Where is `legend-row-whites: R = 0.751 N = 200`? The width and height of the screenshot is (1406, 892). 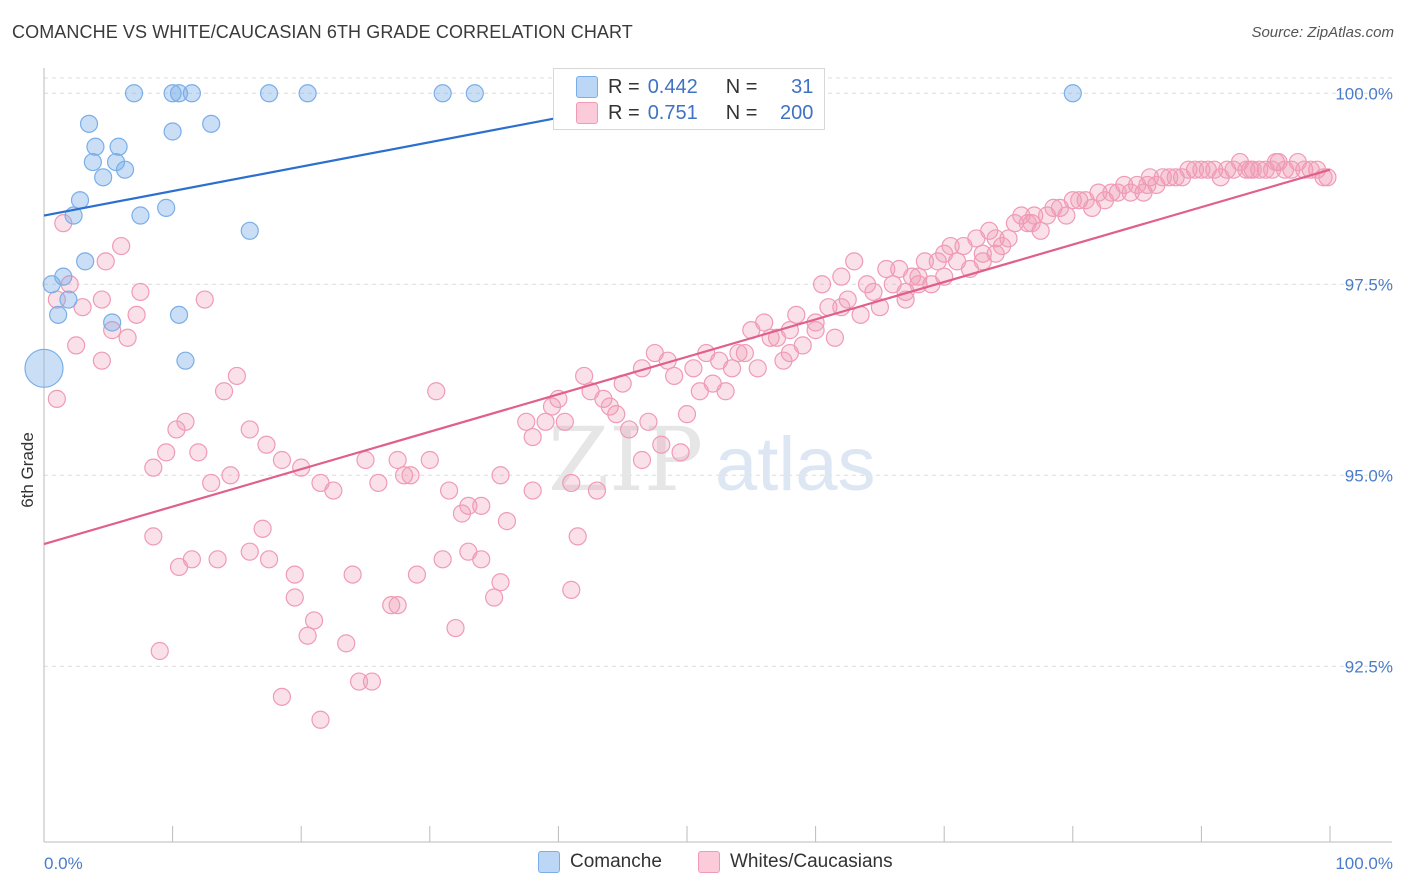
legend-row-whites: R = 0.751 N = 200 is located at coordinates (694, 113).